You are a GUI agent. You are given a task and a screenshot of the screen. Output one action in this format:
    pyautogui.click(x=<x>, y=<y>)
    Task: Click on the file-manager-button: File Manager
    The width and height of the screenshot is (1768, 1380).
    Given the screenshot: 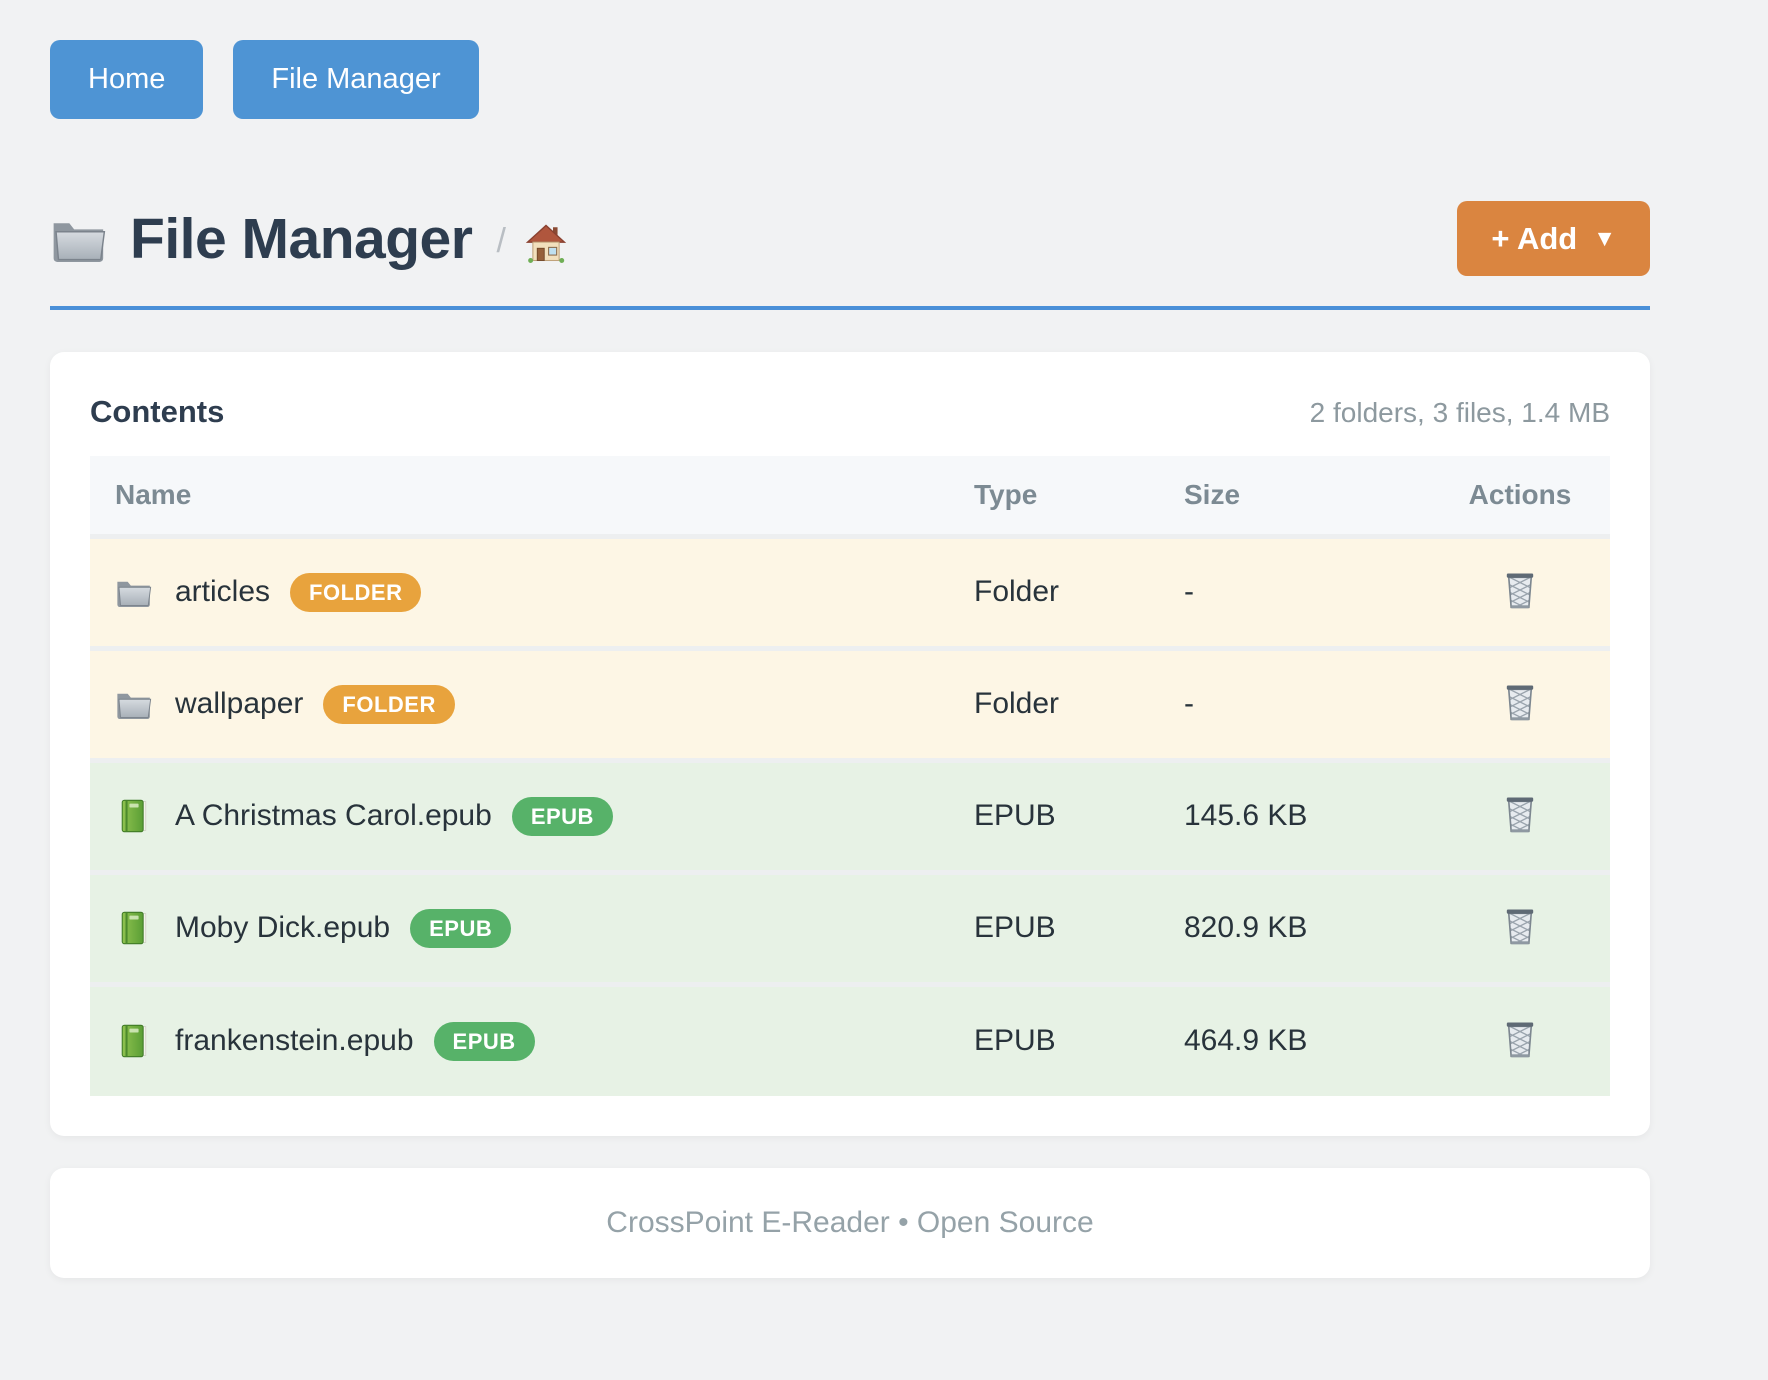 What is the action you would take?
    pyautogui.click(x=356, y=79)
    